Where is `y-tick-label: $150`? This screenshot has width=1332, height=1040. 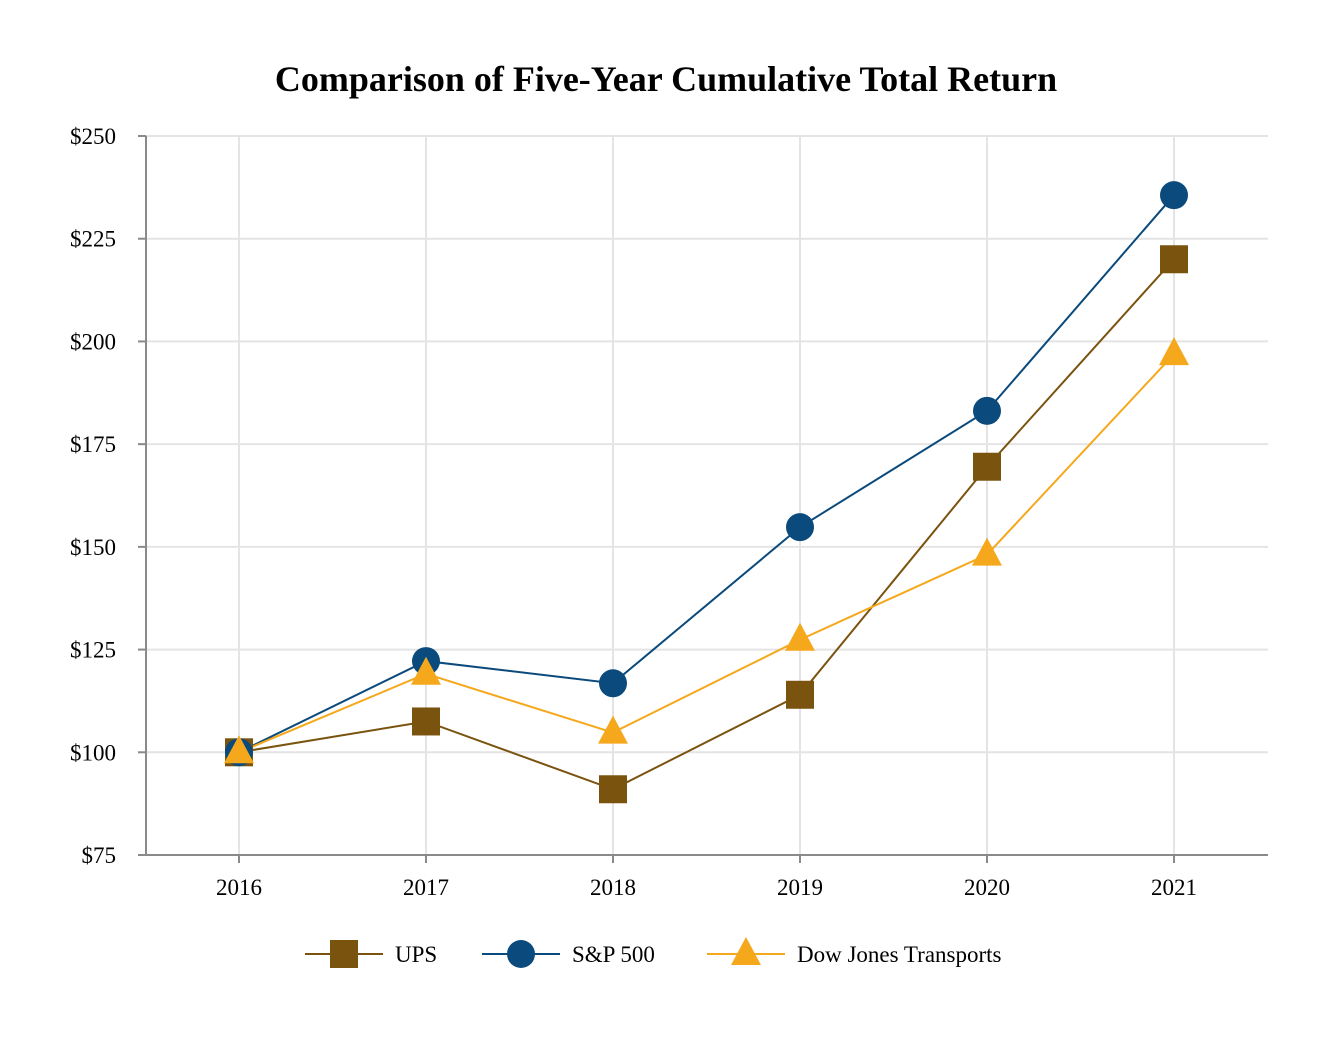
y-tick-label: $150 is located at coordinates (93, 547).